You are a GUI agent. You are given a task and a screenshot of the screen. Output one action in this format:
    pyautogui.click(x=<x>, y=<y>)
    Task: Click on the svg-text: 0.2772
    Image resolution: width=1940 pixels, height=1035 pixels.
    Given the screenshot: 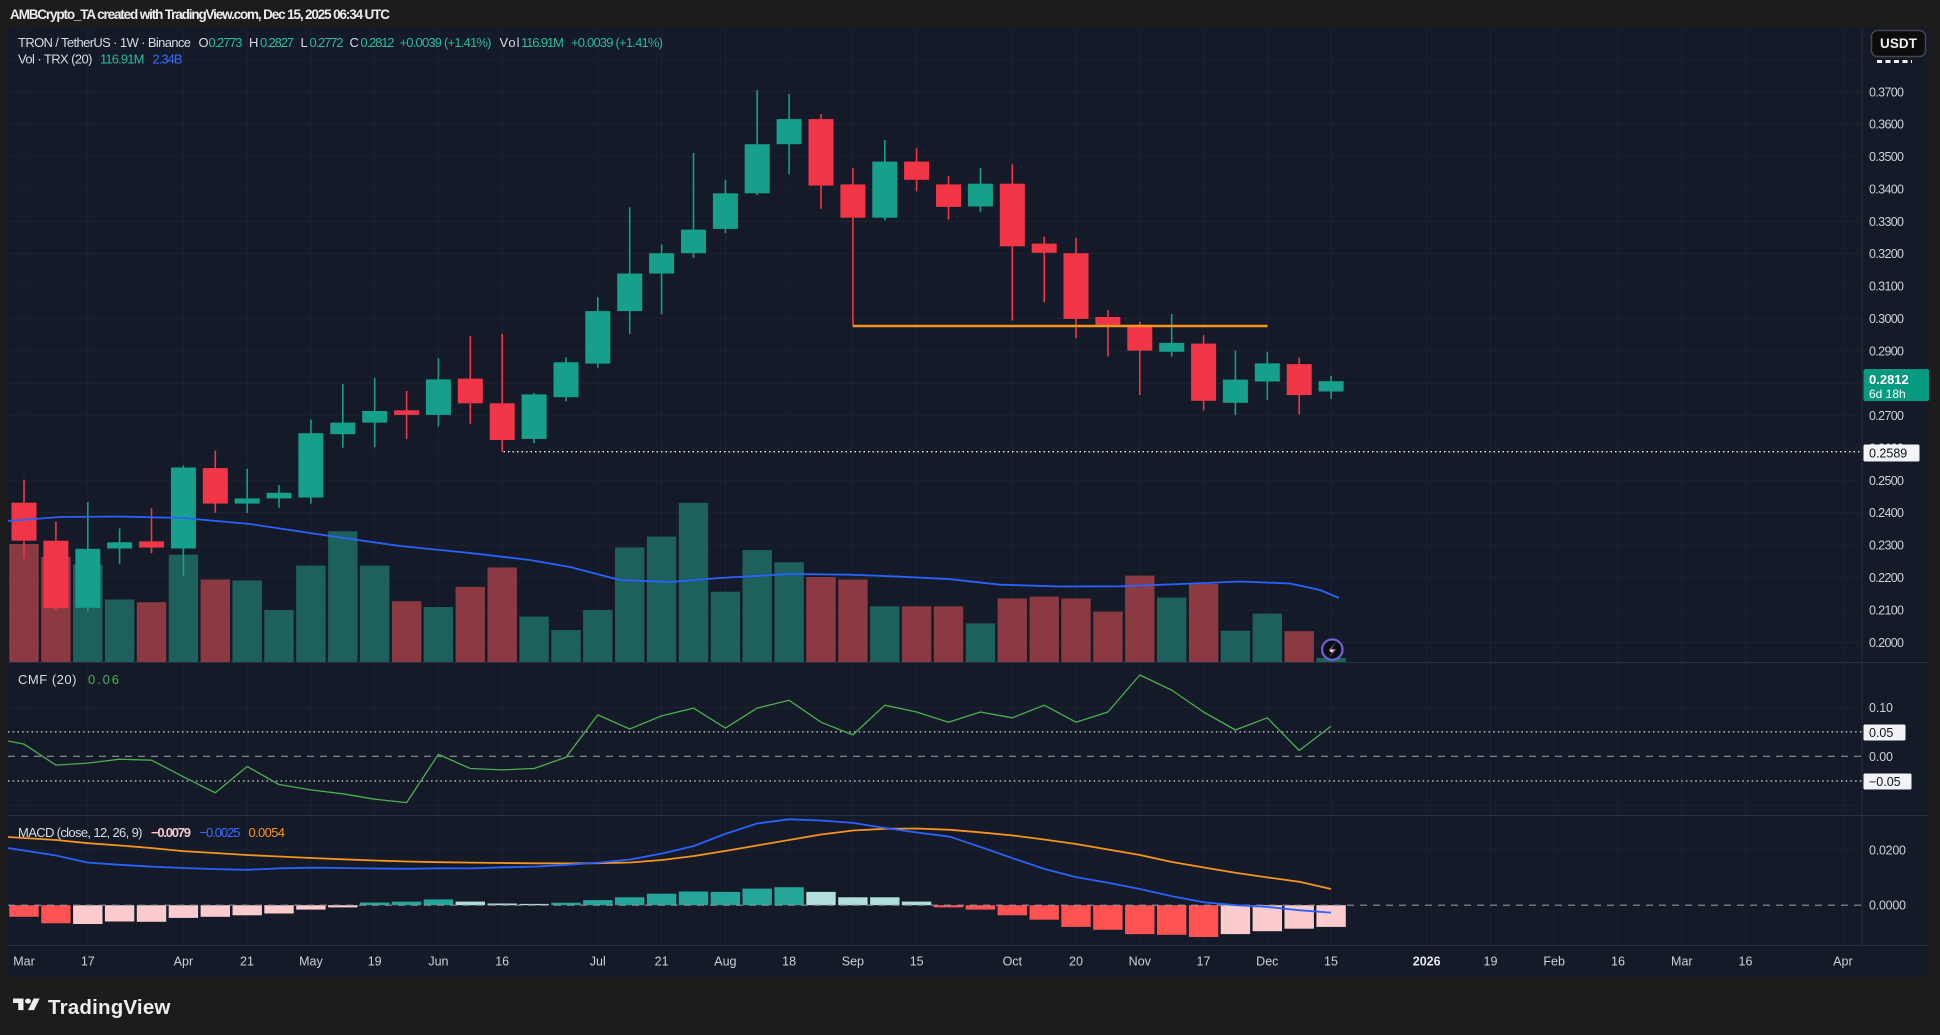 What is the action you would take?
    pyautogui.click(x=327, y=42)
    